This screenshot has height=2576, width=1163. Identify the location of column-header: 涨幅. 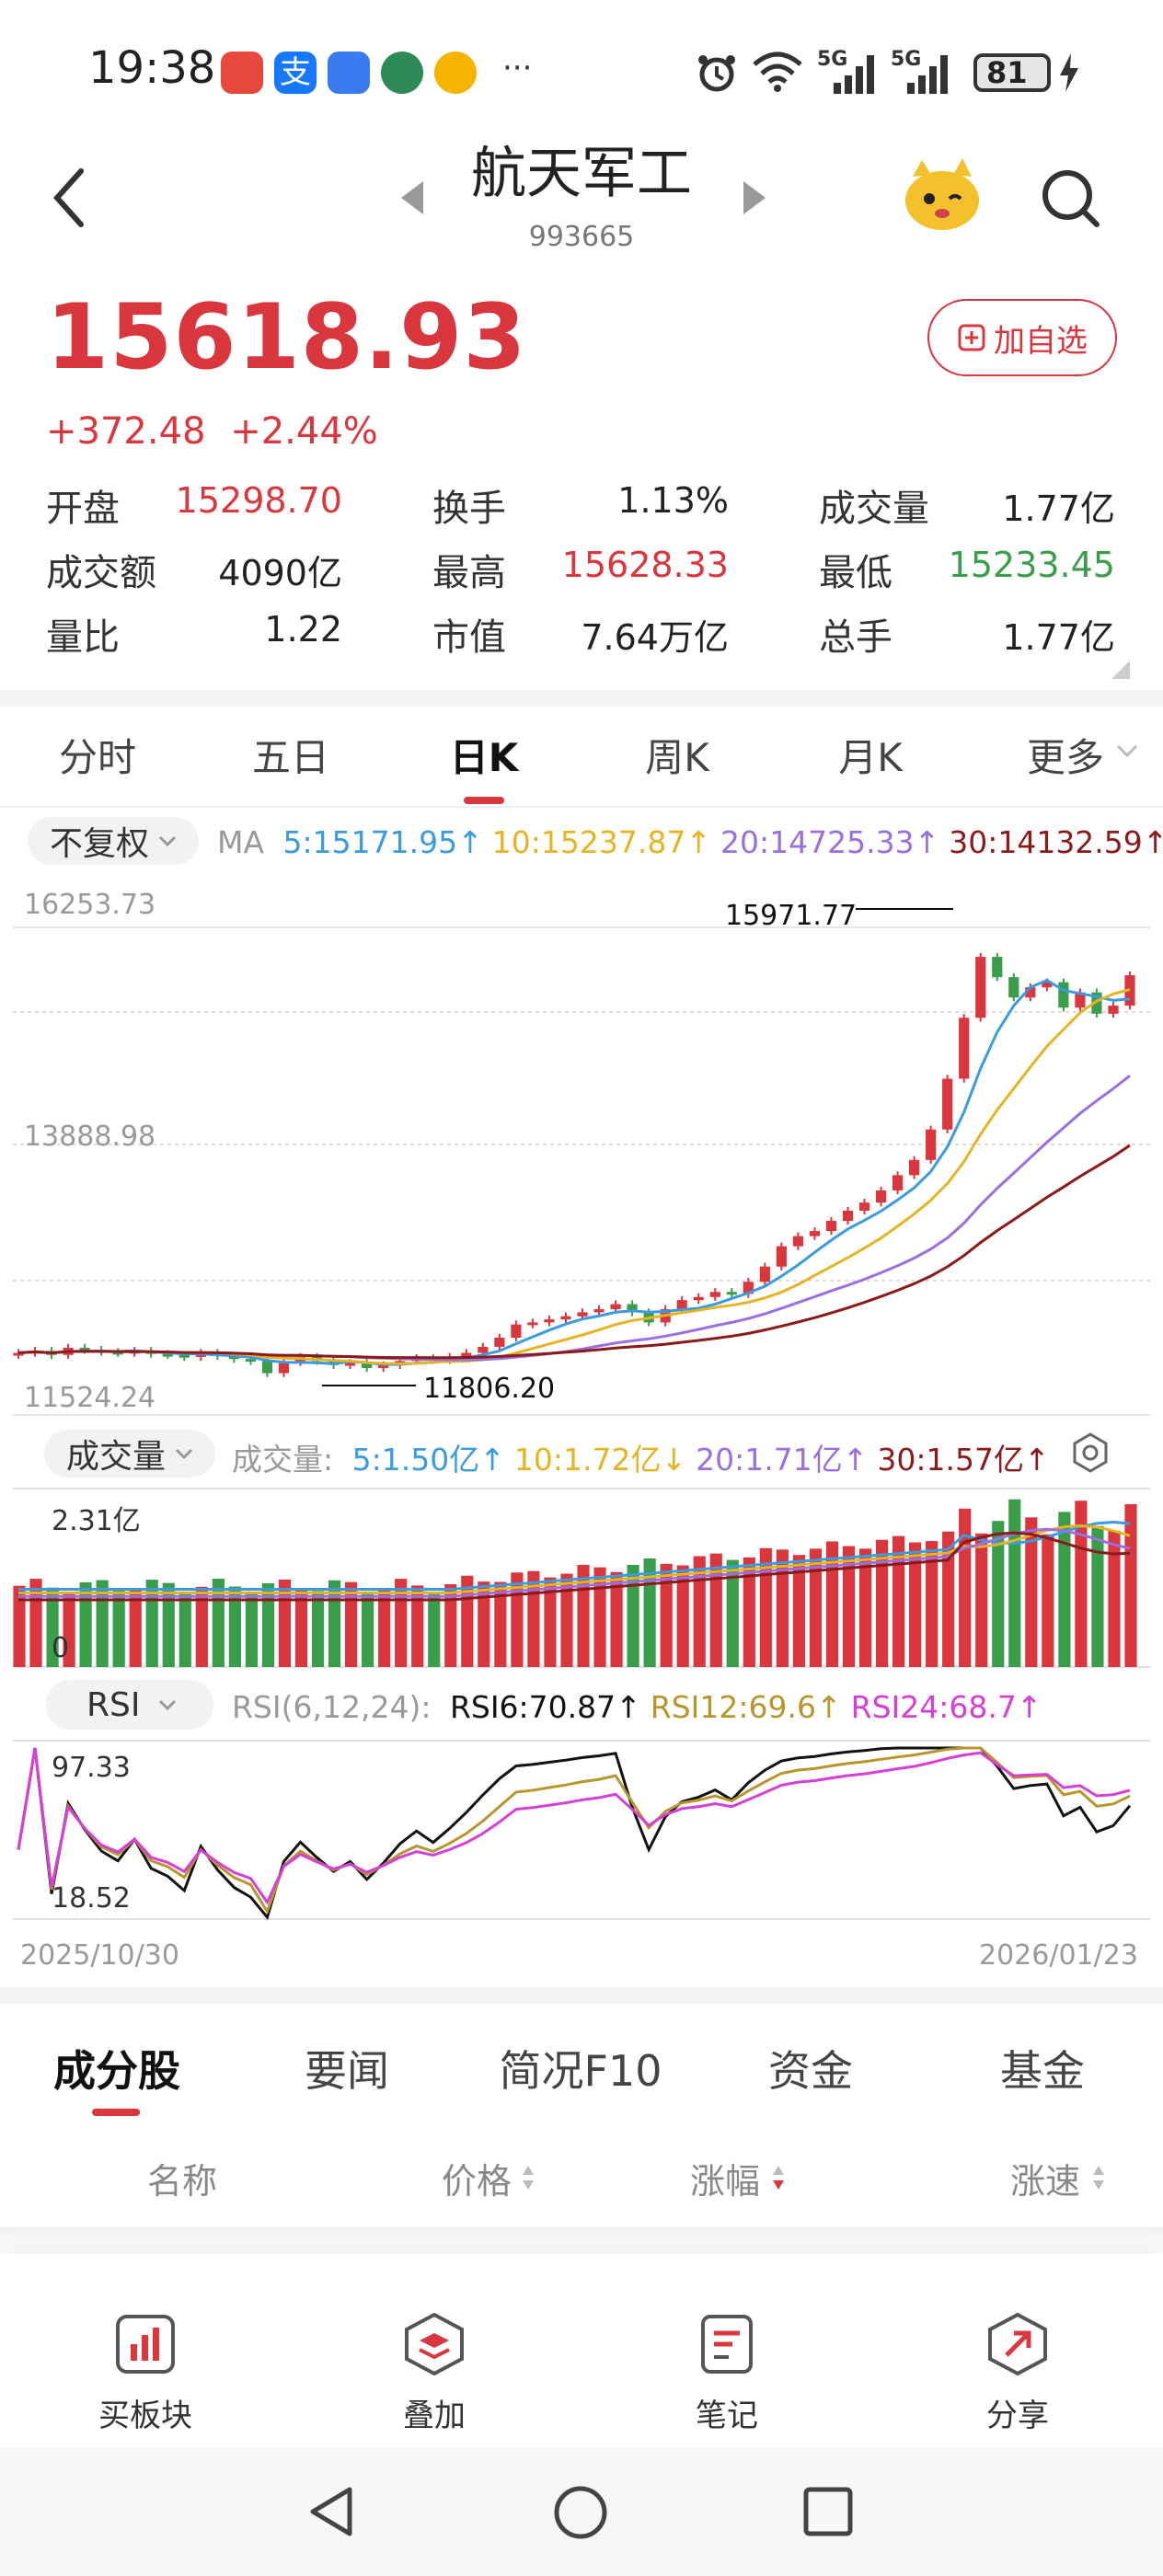
(726, 2181).